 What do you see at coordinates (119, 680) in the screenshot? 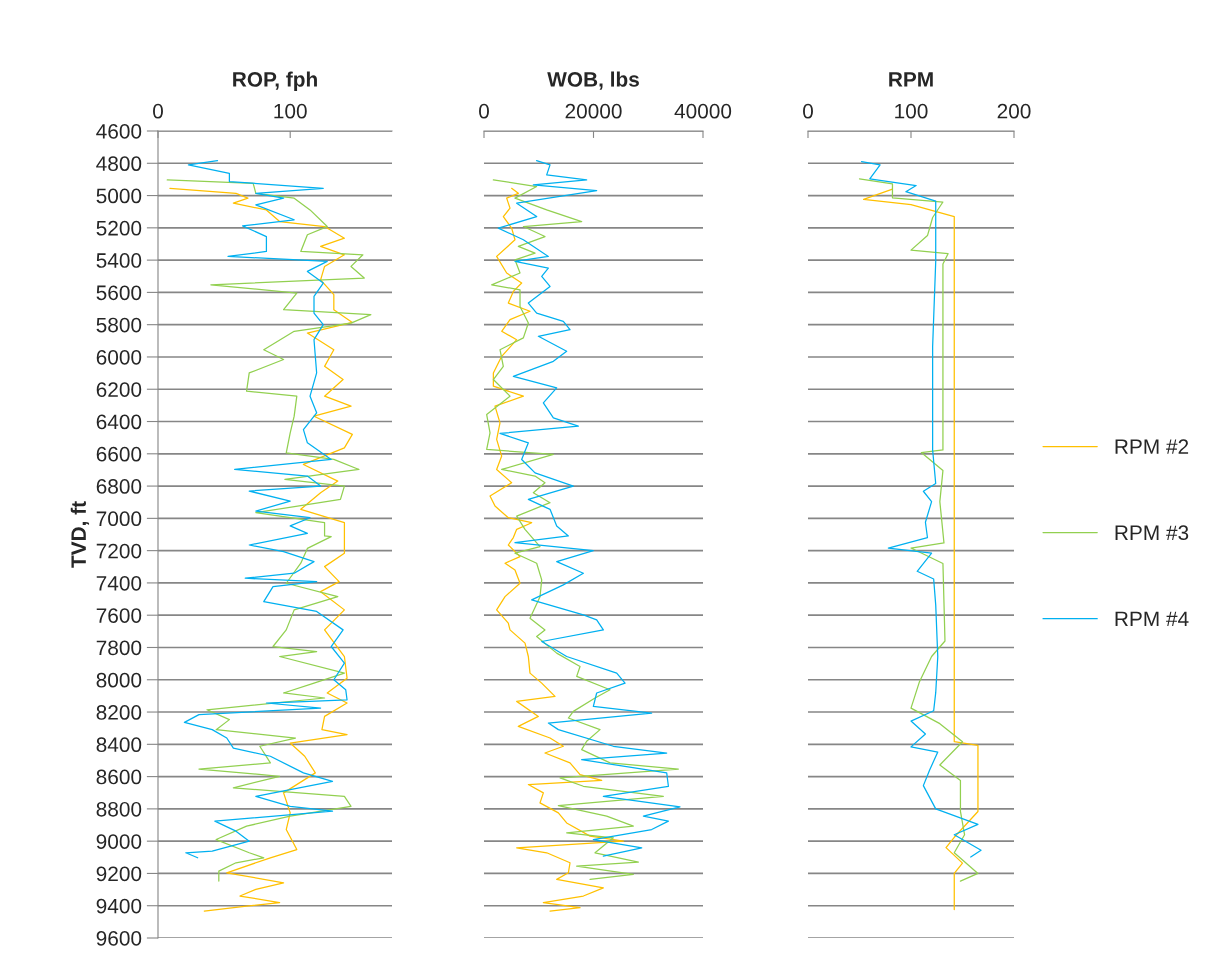
I see `y-tick-label: 8000` at bounding box center [119, 680].